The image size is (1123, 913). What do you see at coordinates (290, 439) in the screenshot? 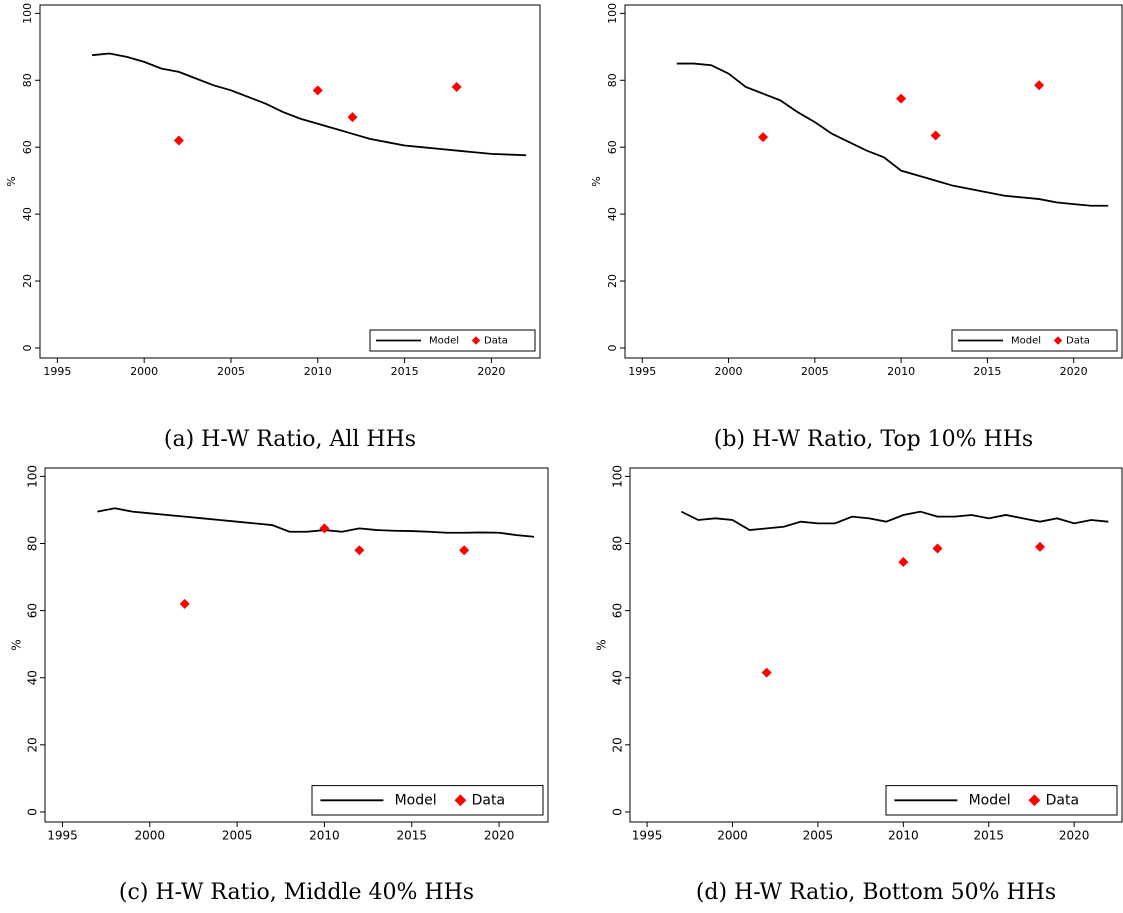
I see `caption: (a) H-W Ratio, All HHs` at bounding box center [290, 439].